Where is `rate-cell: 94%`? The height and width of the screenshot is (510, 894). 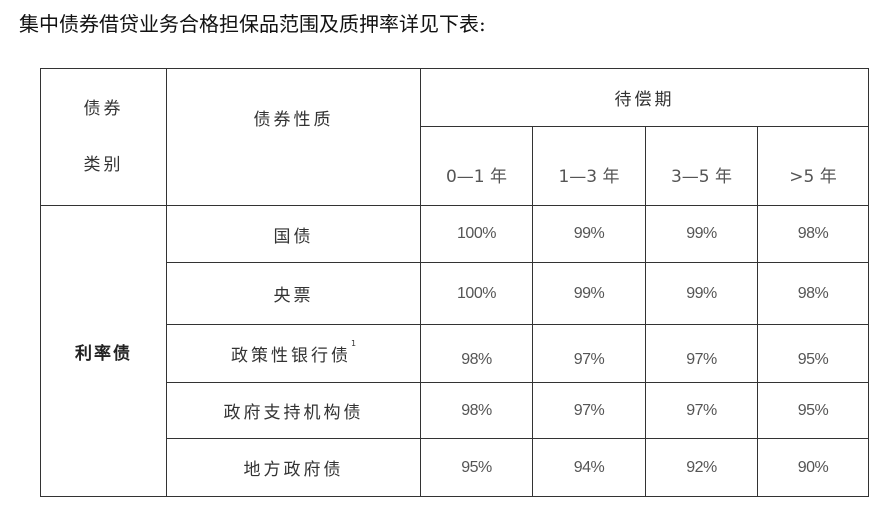
rate-cell: 94% is located at coordinates (589, 467).